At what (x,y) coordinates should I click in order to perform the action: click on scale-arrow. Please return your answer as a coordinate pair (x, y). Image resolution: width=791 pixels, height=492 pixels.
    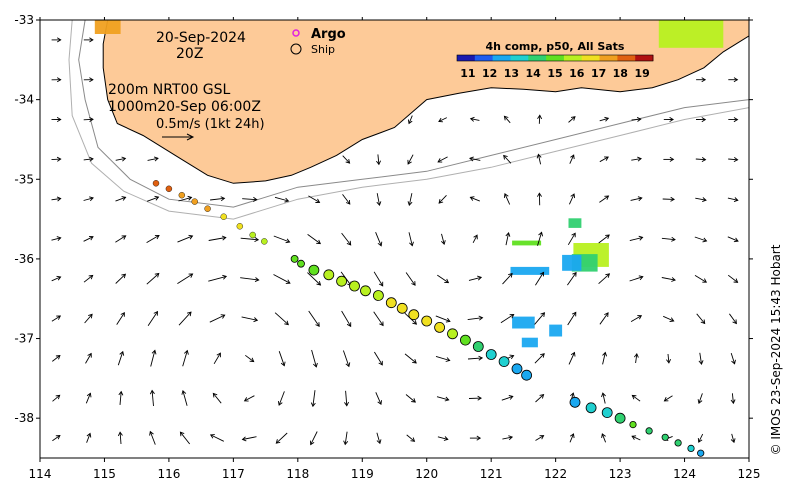
    Looking at the image, I should click on (178, 137).